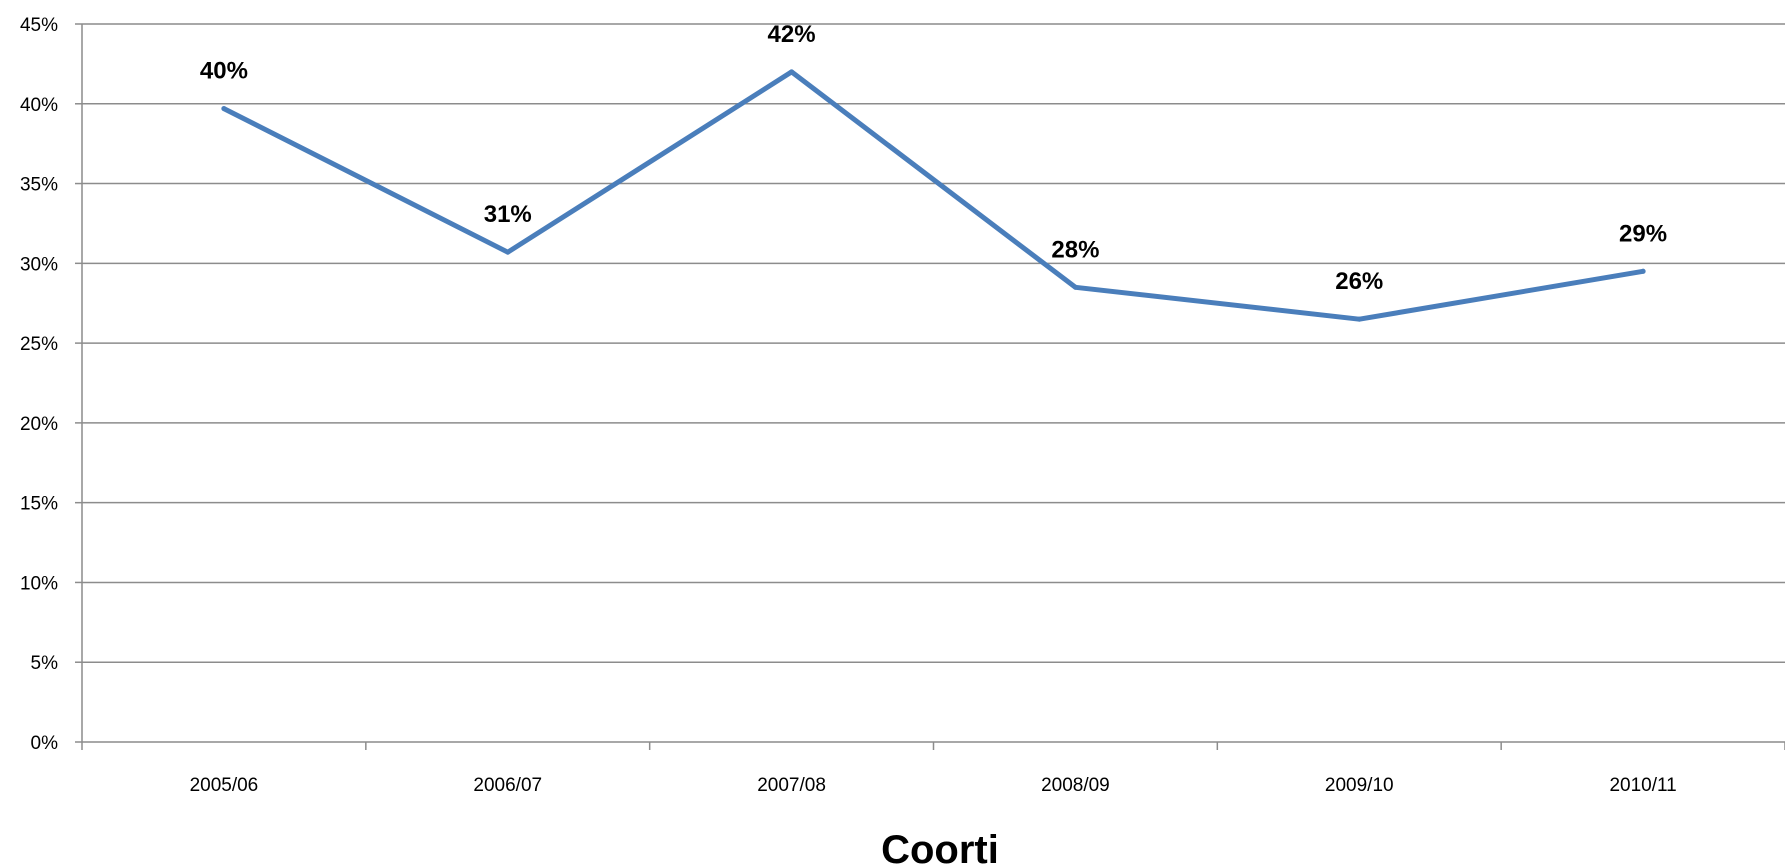 The image size is (1785, 867). Describe the element at coordinates (45, 663) in the screenshot. I see `y-tick-label: 5%` at that location.